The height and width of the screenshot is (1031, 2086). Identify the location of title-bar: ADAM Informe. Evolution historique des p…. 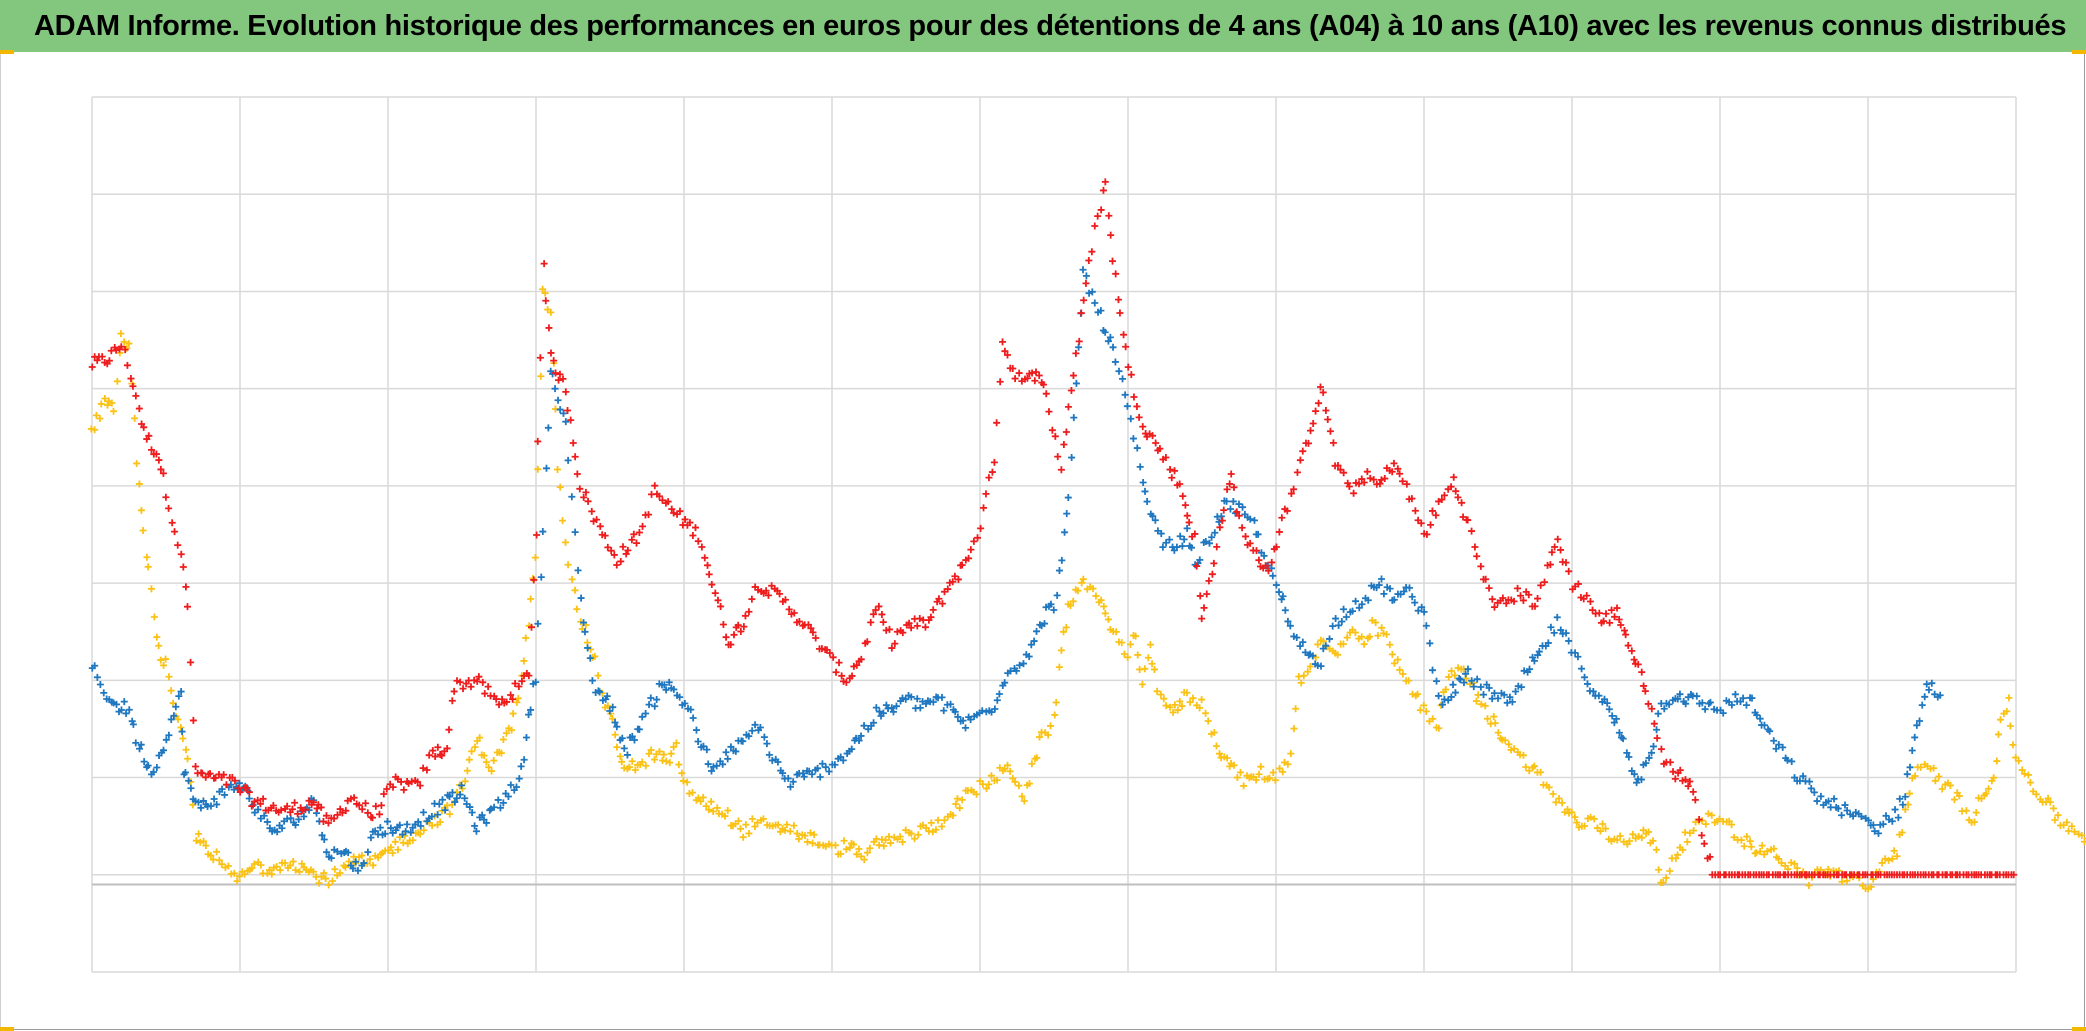
(1043, 26).